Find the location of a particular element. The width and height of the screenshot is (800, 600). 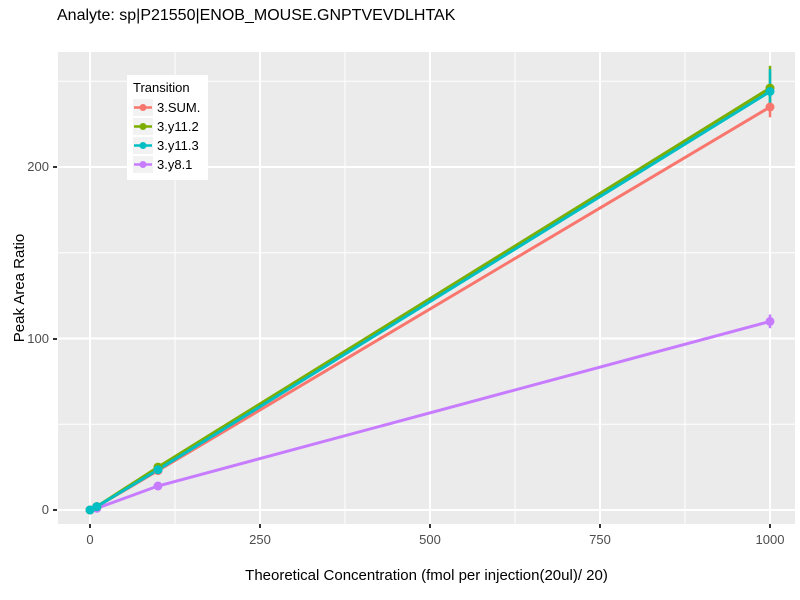

x-tick-label: 1000 is located at coordinates (770, 539).